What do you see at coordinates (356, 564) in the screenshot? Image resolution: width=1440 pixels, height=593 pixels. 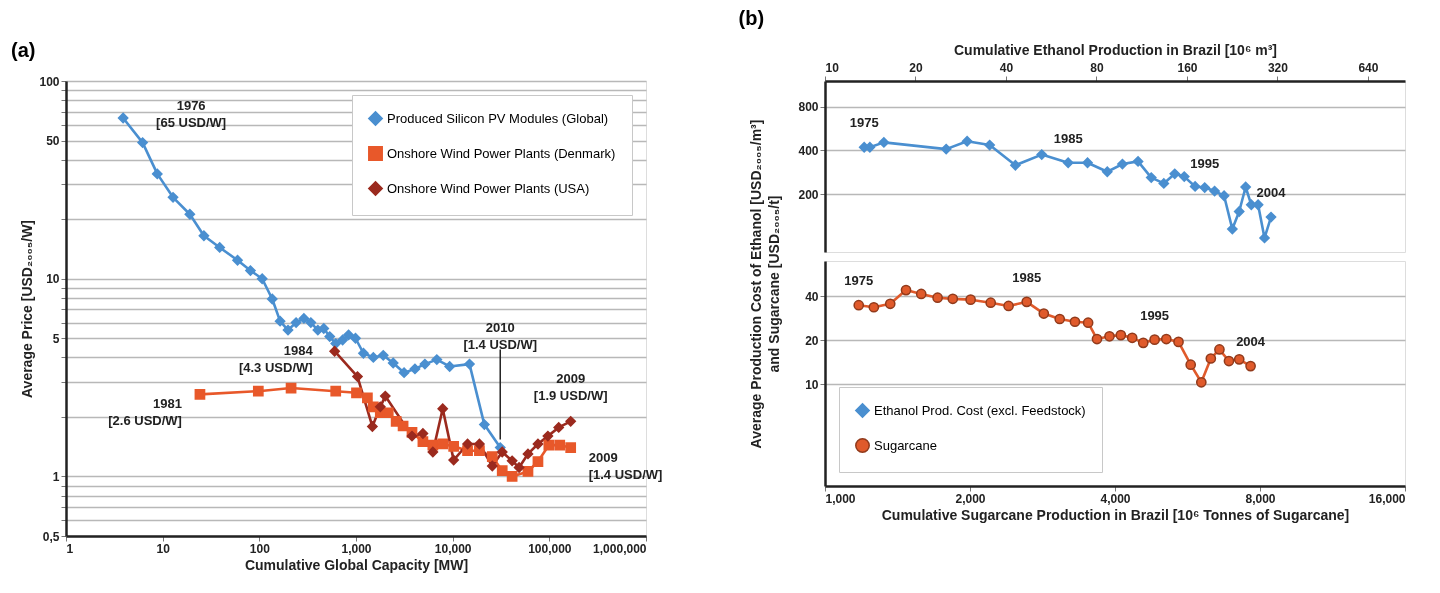 I see `x-axis-title: Cumulative Global Capacity [MW]` at bounding box center [356, 564].